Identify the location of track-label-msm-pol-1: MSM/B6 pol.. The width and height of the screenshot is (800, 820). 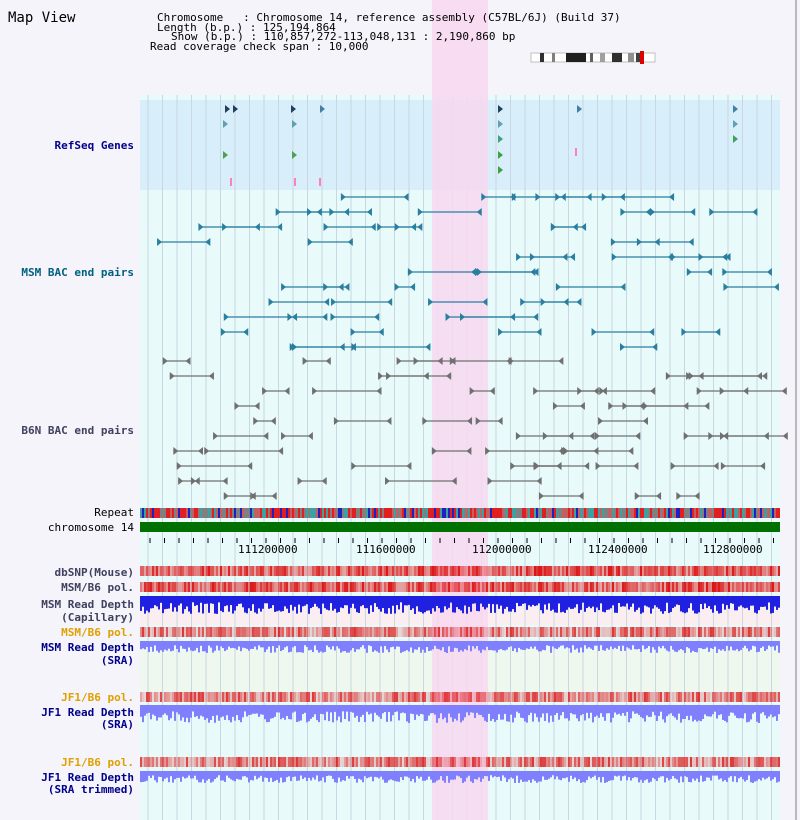
(97, 587).